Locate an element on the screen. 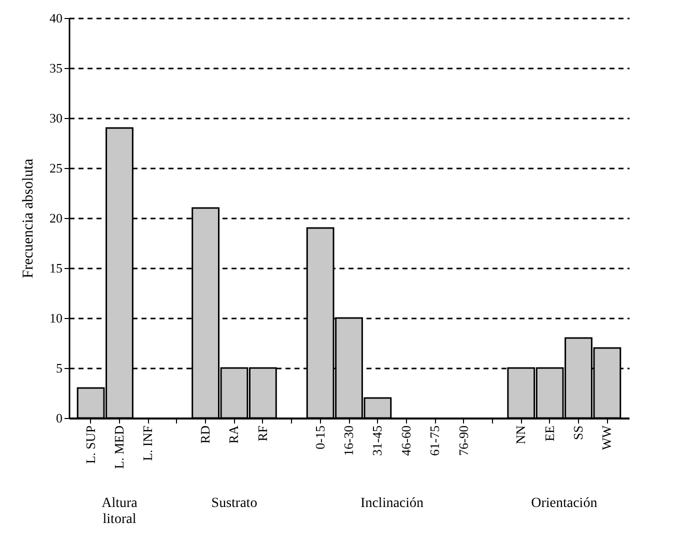 The height and width of the screenshot is (551, 687). x-tick-label: RA is located at coordinates (234, 434).